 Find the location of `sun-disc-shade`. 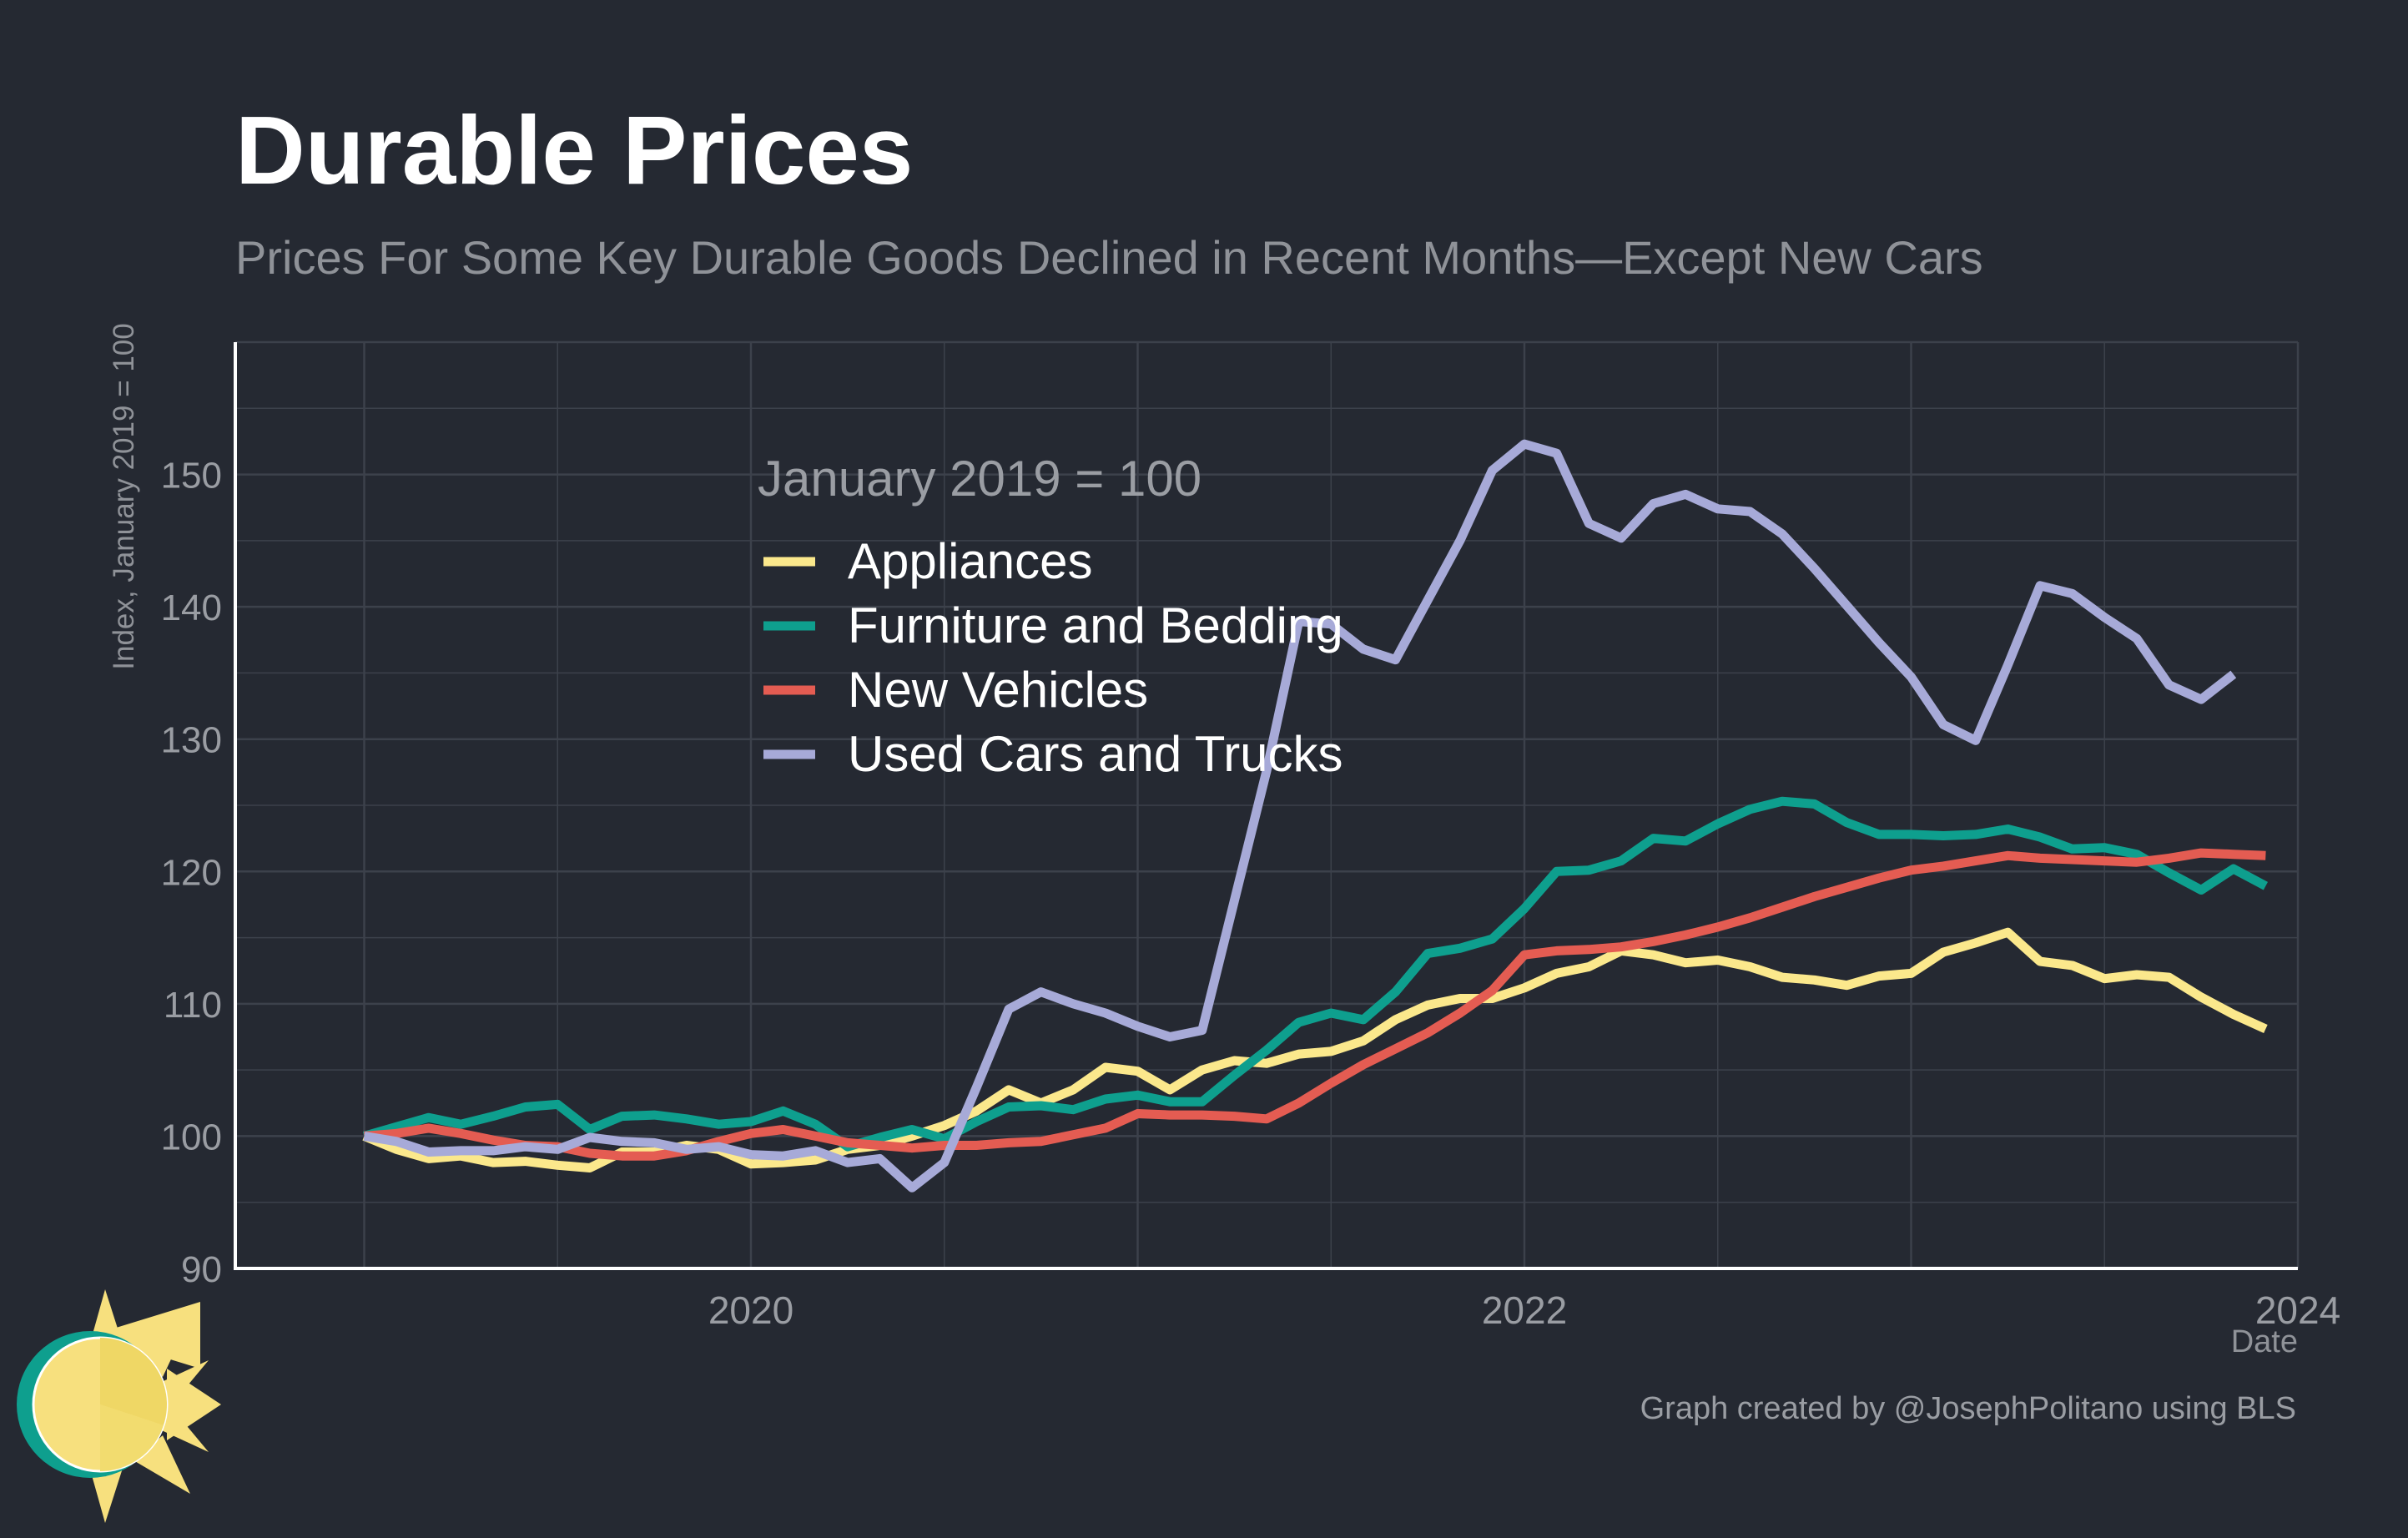

sun-disc-shade is located at coordinates (134, 1381).